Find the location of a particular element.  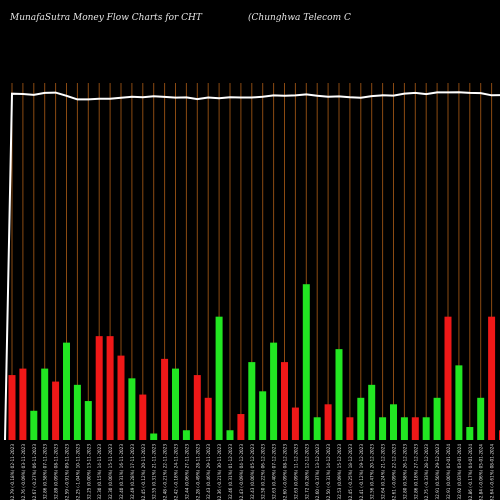

x-tick-label: 32.76 (-0.09%) 03-11-2023 is located at coordinates (23, 472).